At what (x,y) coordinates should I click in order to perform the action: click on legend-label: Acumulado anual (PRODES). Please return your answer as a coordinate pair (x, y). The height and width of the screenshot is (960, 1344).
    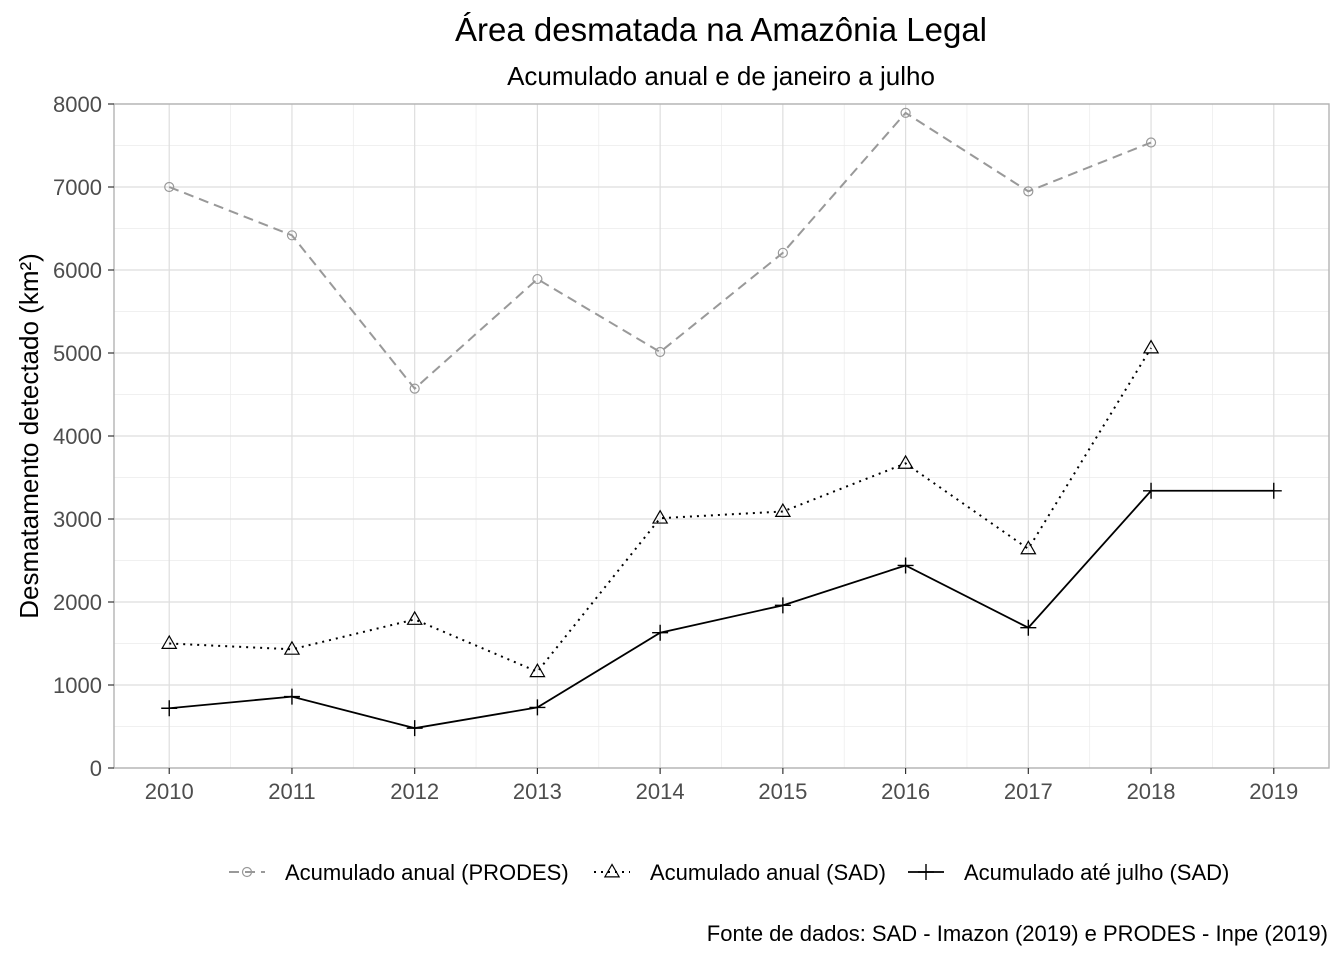
    Looking at the image, I should click on (427, 872).